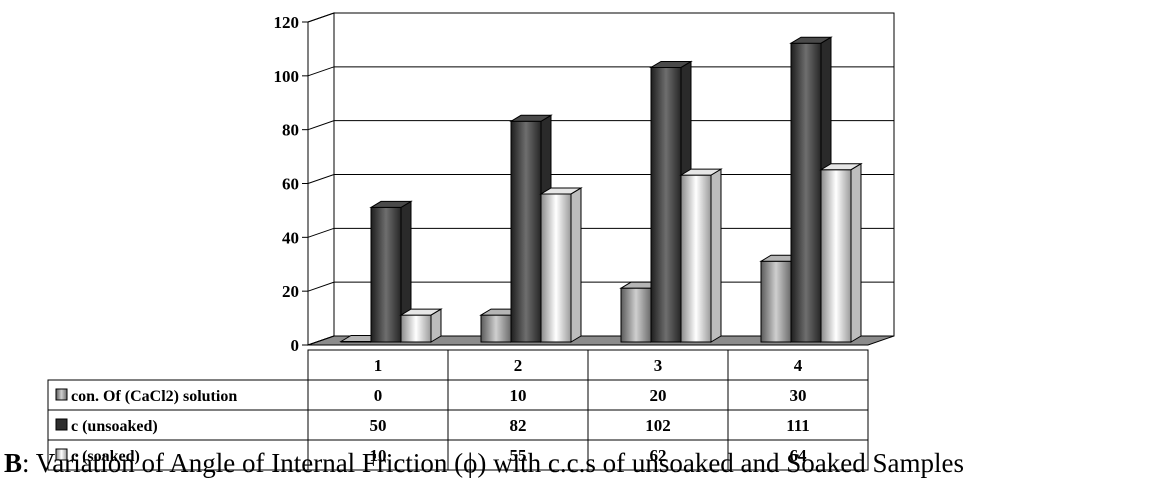 This screenshot has height=489, width=1171. Describe the element at coordinates (290, 184) in the screenshot. I see `y-tick-label: 60` at that location.